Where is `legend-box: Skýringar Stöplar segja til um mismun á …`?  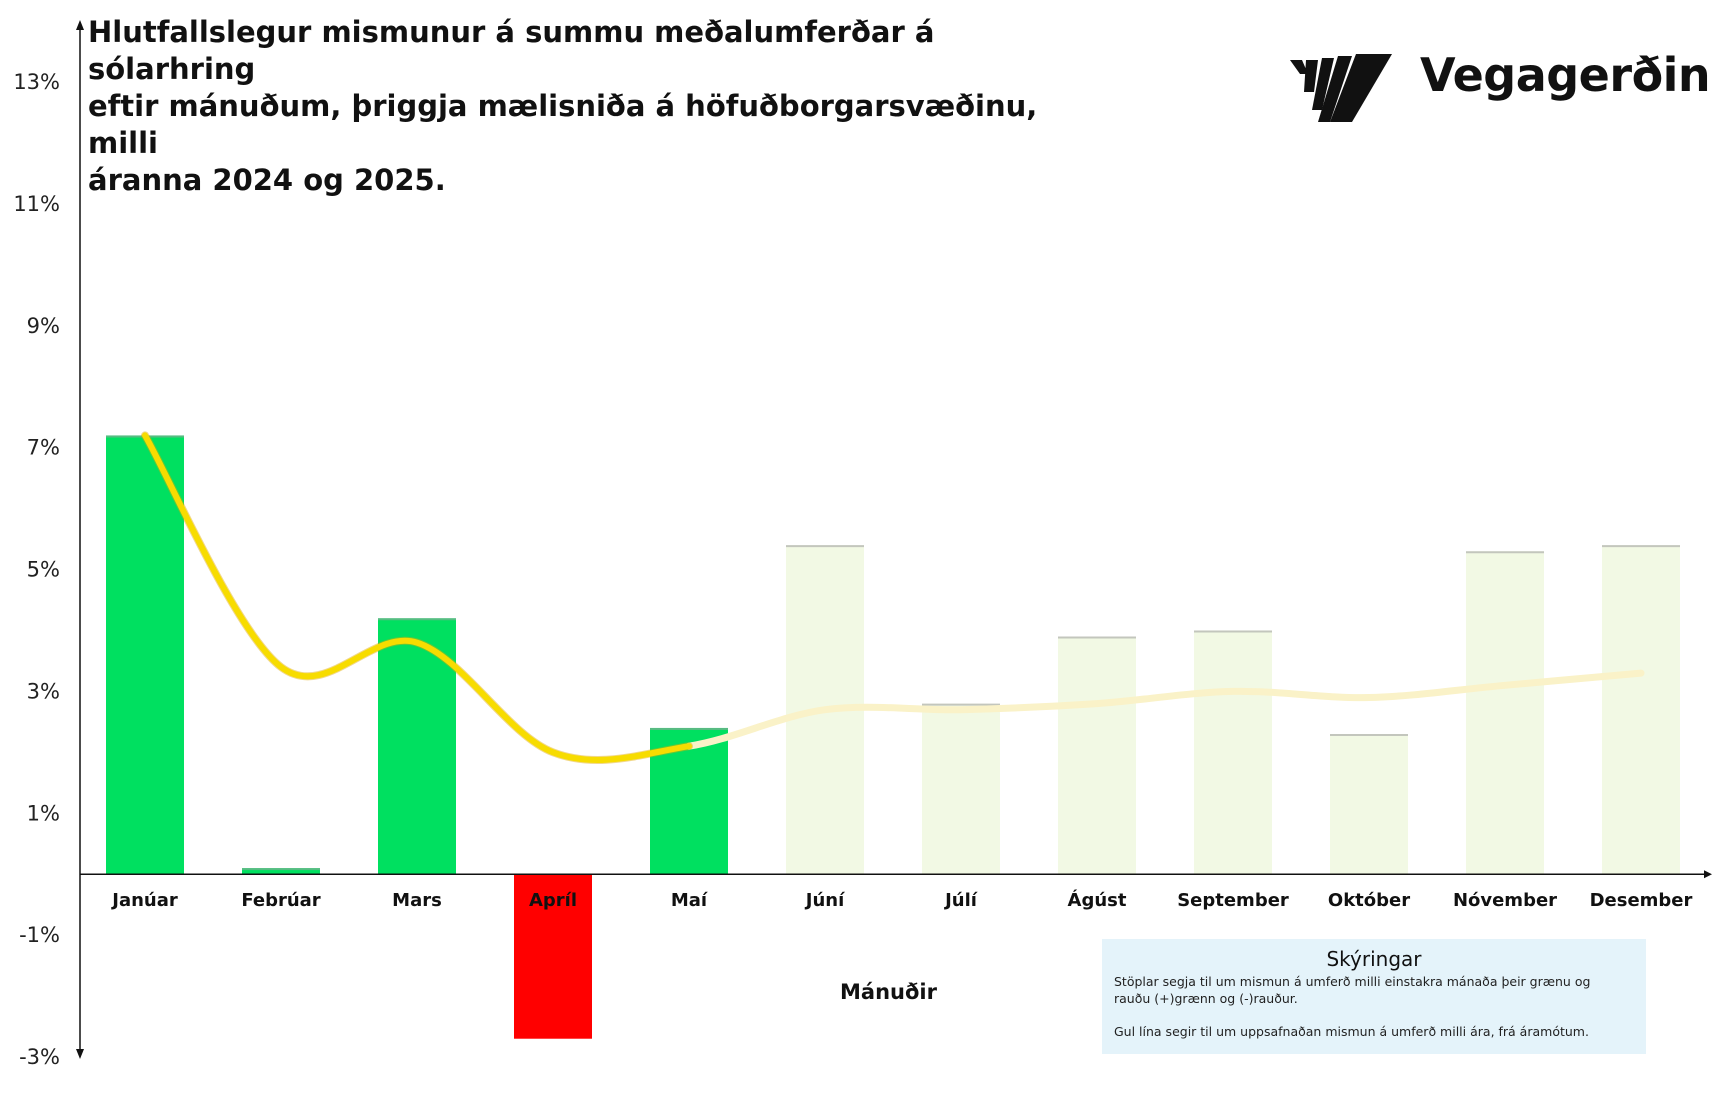
legend-box: Skýringar Stöplar segja til um mismun á … is located at coordinates (1374, 996).